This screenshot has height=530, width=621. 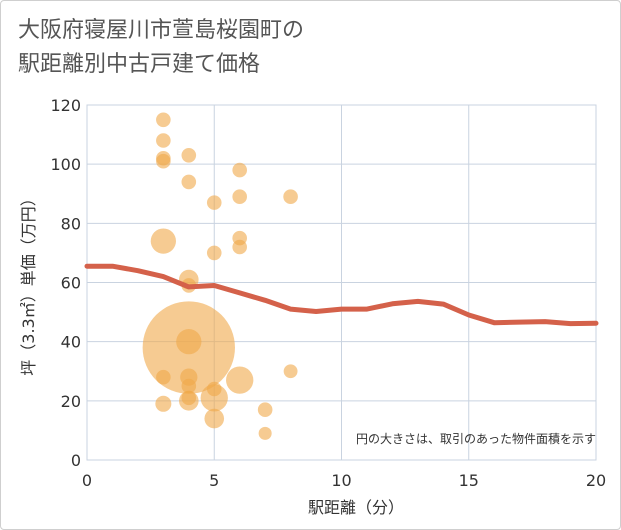 I want to click on size-note: 円の大きさは、取引のあった物件面積を示す, so click(x=476, y=438).